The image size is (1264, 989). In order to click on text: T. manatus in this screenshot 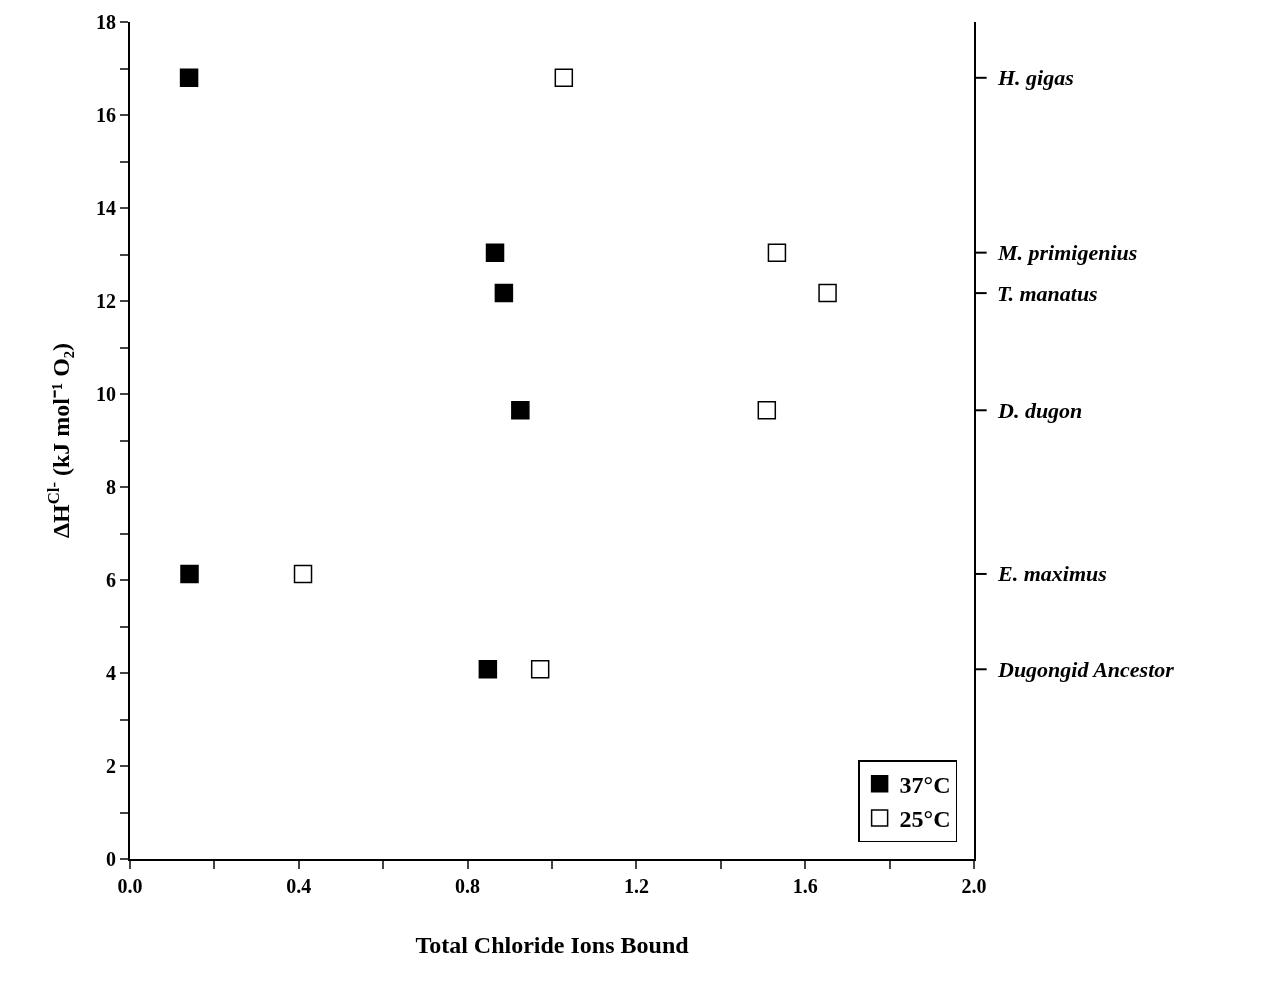, I will do `click(1047, 293)`.